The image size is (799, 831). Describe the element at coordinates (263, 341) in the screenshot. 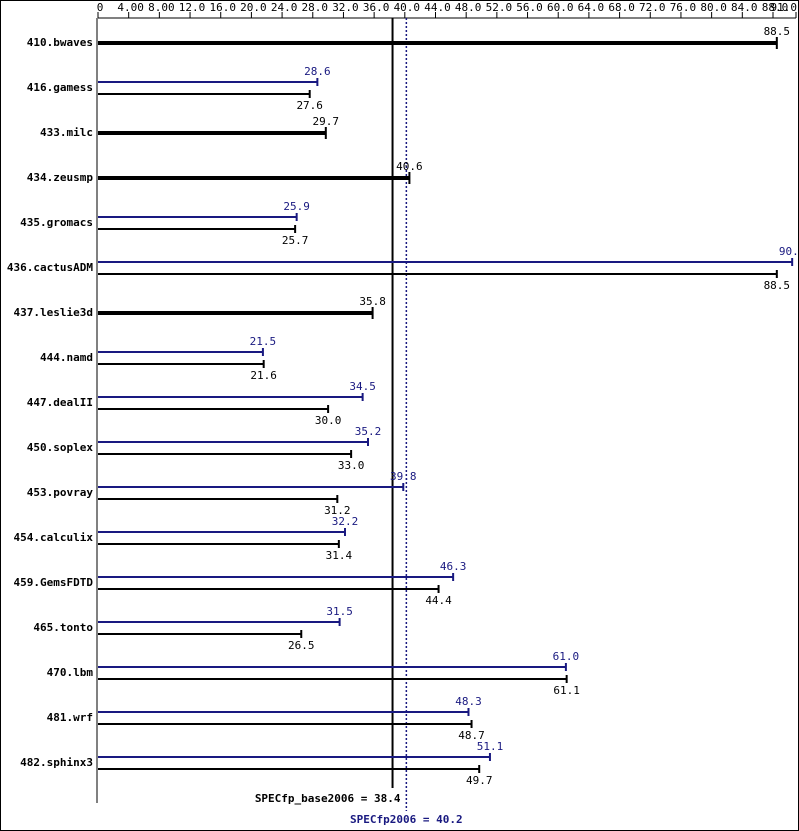

I see `value-label: 21.5` at that location.